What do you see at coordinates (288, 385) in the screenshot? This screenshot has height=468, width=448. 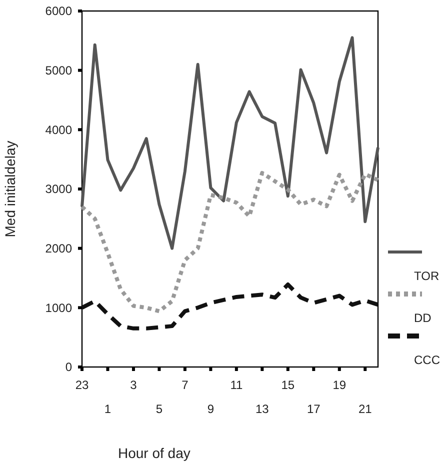 I see `x-tick-label: 15` at bounding box center [288, 385].